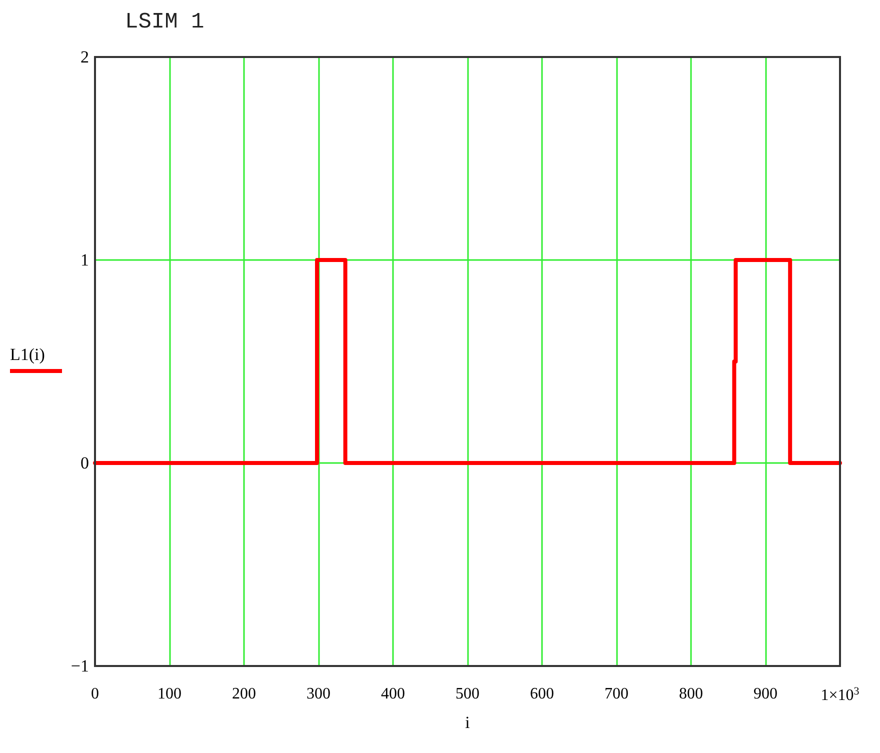 This screenshot has height=753, width=880. Describe the element at coordinates (468, 694) in the screenshot. I see `x-tick-label: 500` at that location.